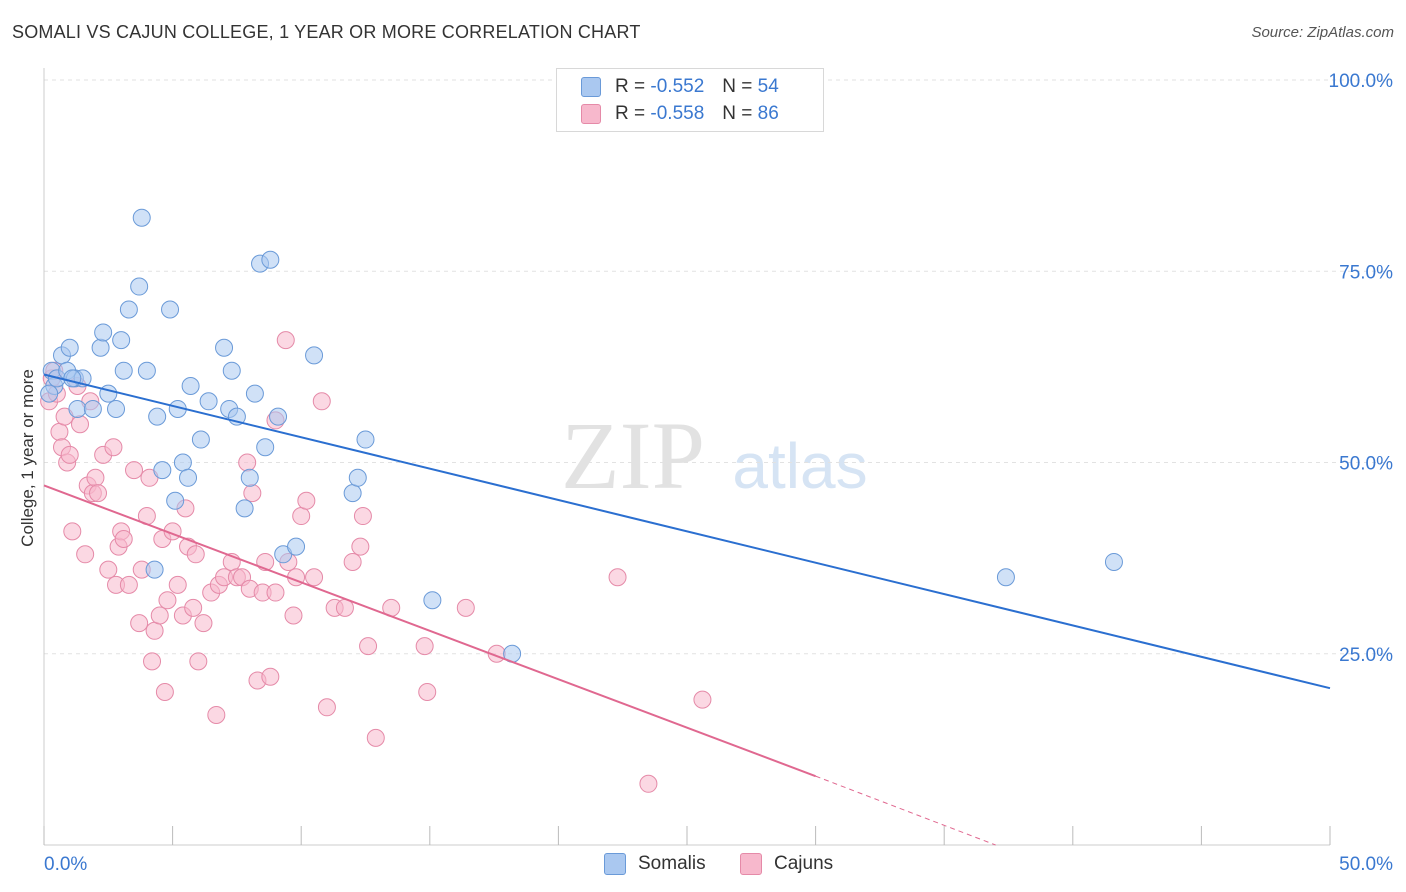 The image size is (1406, 892). What do you see at coordinates (591, 87) in the screenshot?
I see `somalis-swatch` at bounding box center [591, 87].